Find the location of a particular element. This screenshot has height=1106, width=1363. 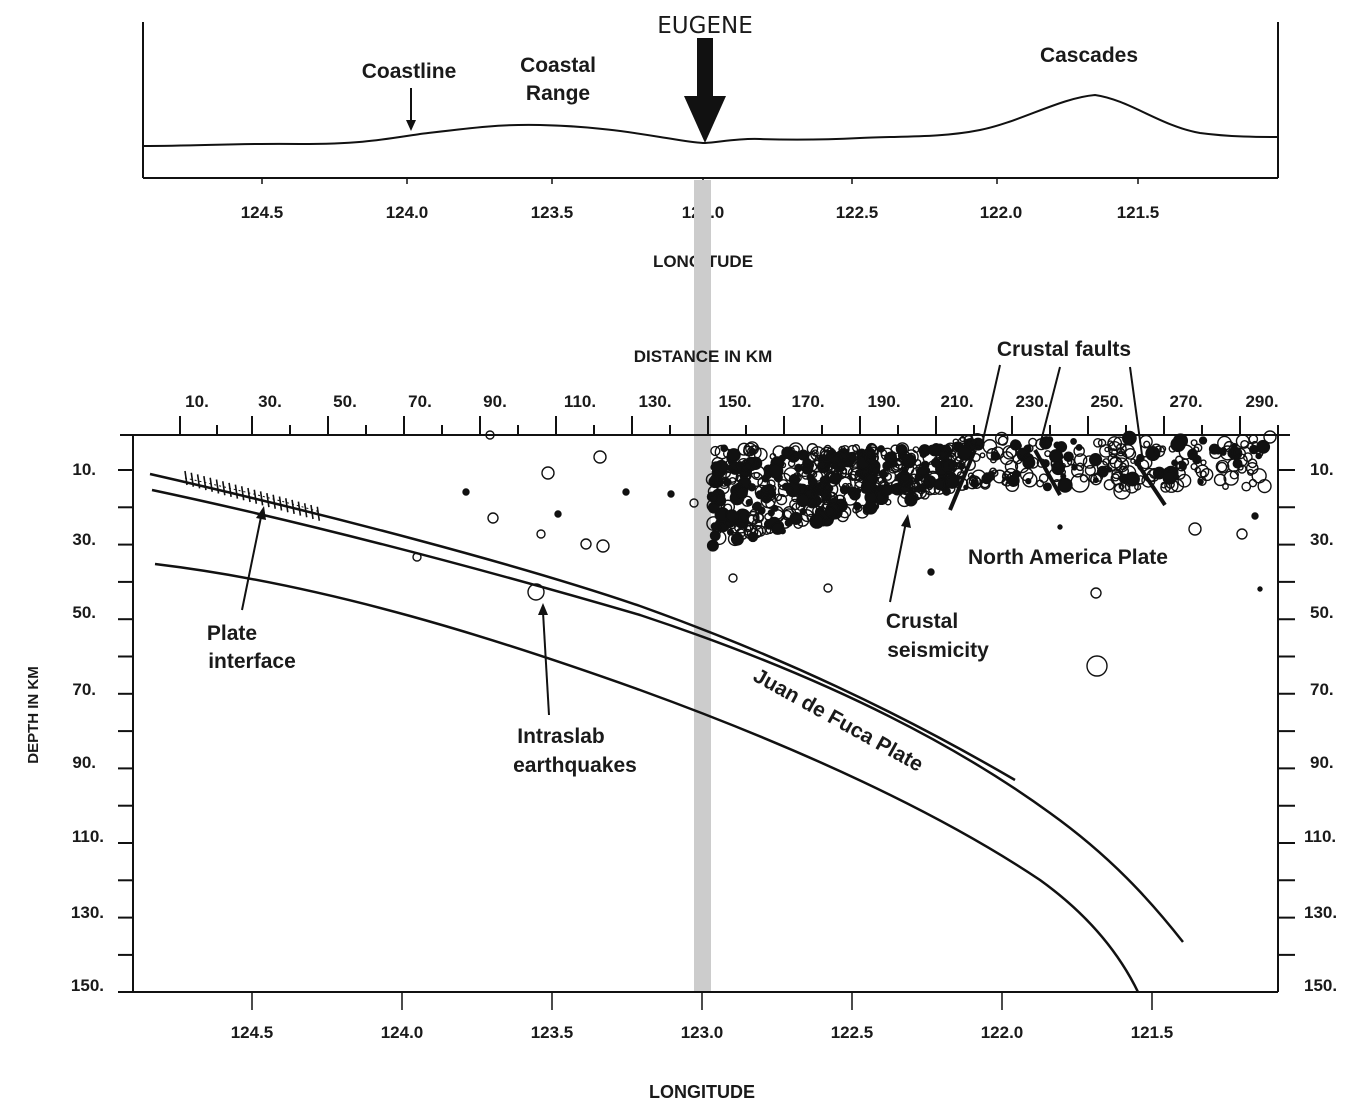

distance-tick-label: 90. is located at coordinates (495, 401).